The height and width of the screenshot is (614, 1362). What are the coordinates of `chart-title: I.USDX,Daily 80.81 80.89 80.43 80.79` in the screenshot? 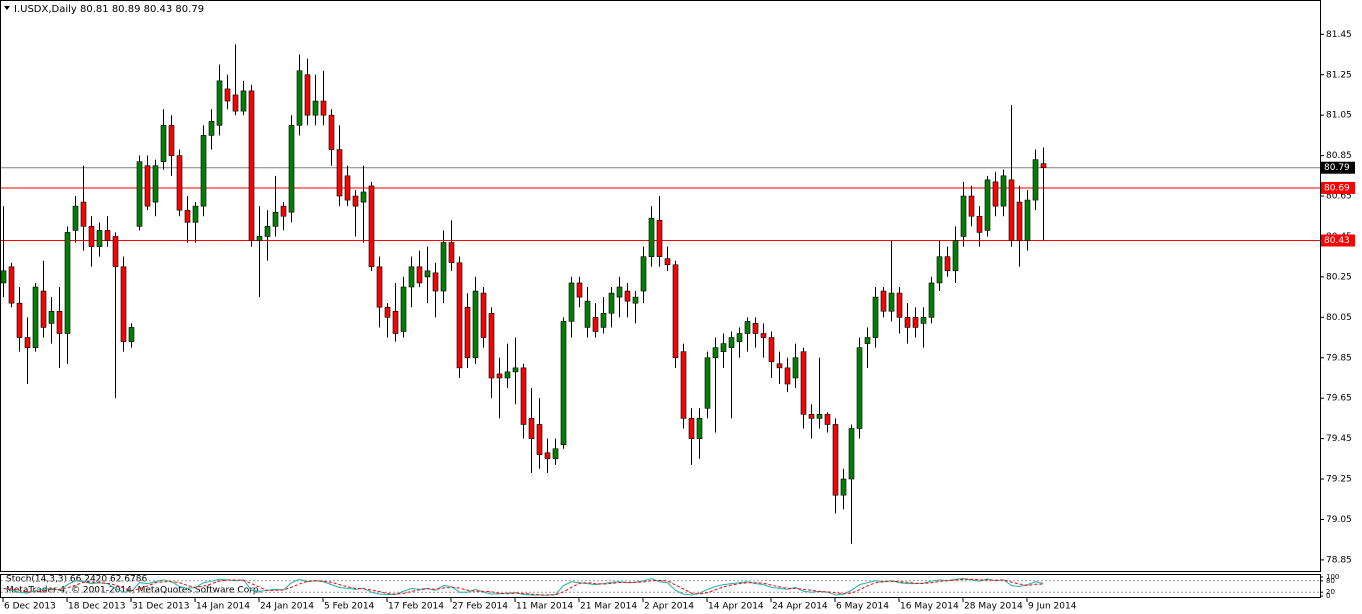 It's located at (109, 9).